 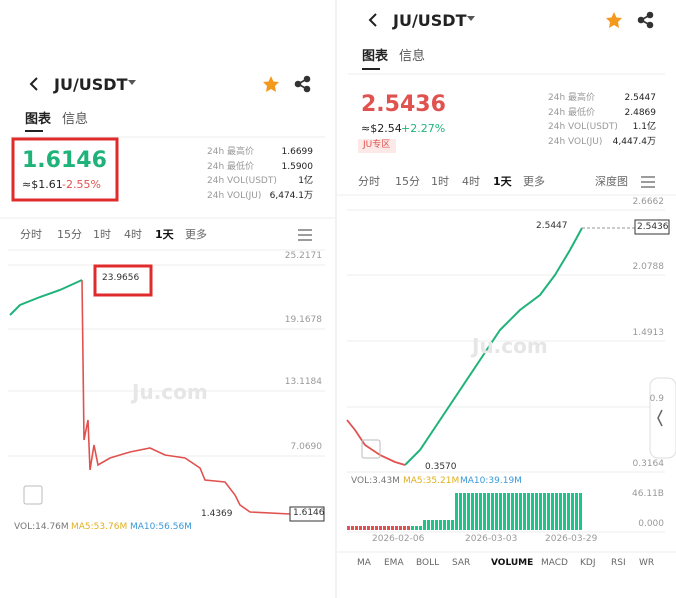 What do you see at coordinates (644, 127) in the screenshot?
I see `stat-value: 1.1亿` at bounding box center [644, 127].